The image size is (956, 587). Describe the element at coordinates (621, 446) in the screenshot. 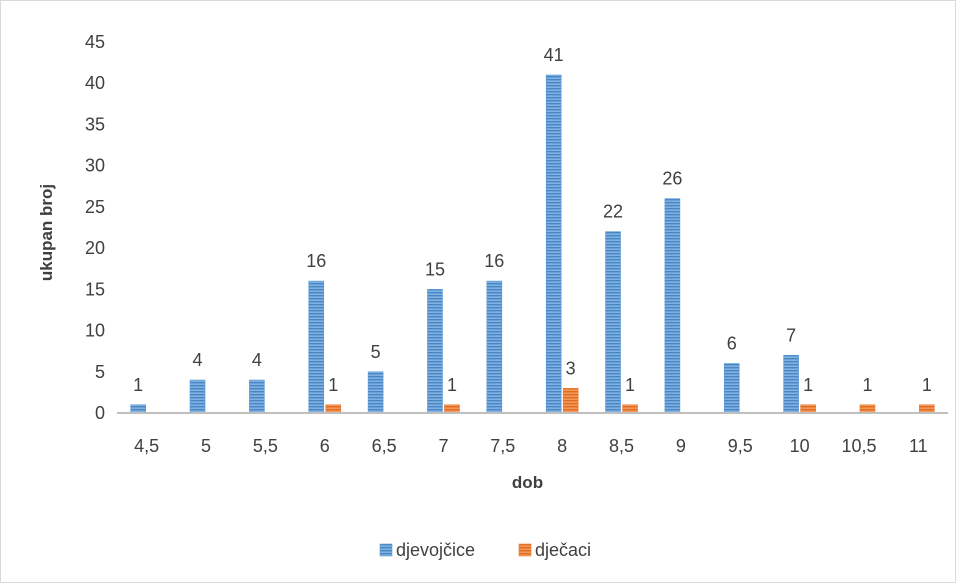

I see `x-tick-label: 8,5` at that location.